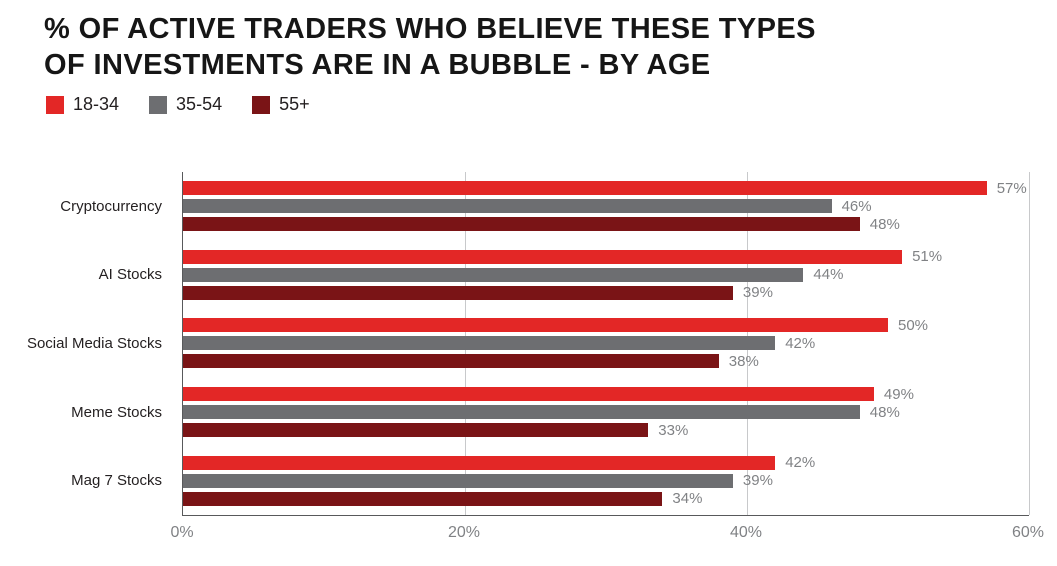 This screenshot has height=566, width=1057. What do you see at coordinates (116, 481) in the screenshot?
I see `category-label: Mag 7 Stocks` at bounding box center [116, 481].